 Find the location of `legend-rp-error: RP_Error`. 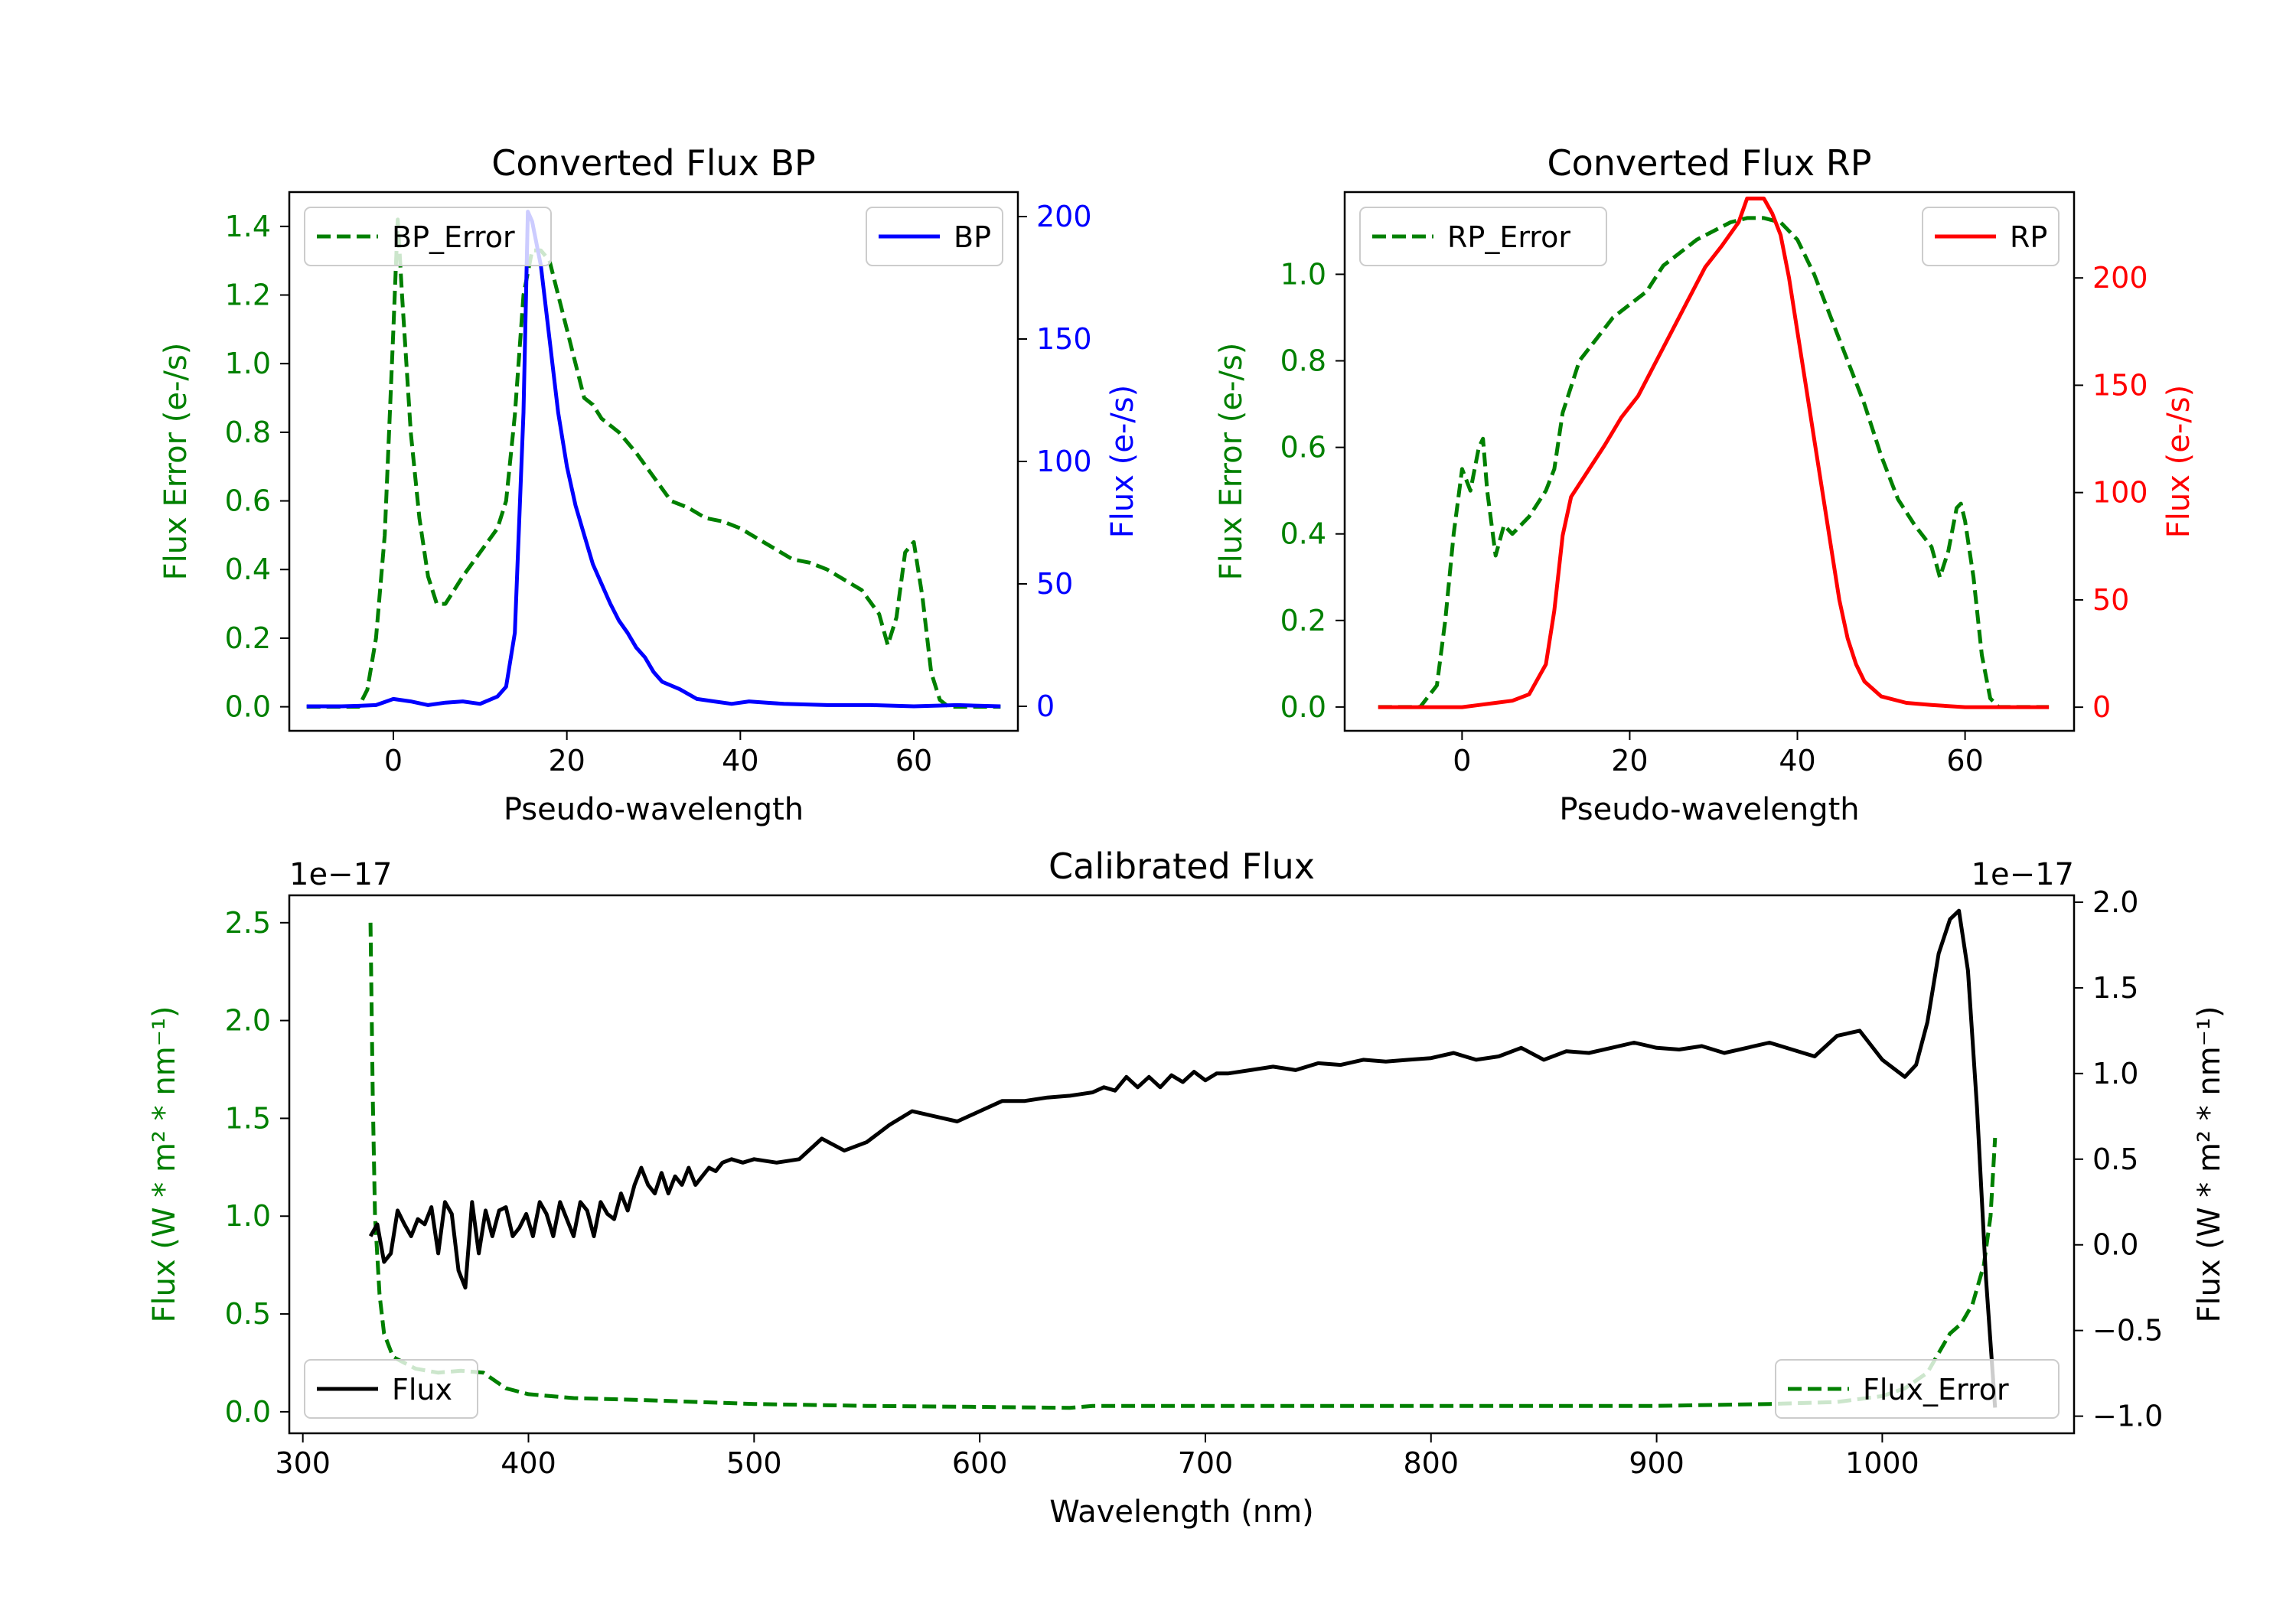

legend-rp-error: RP_Error is located at coordinates (1483, 237).